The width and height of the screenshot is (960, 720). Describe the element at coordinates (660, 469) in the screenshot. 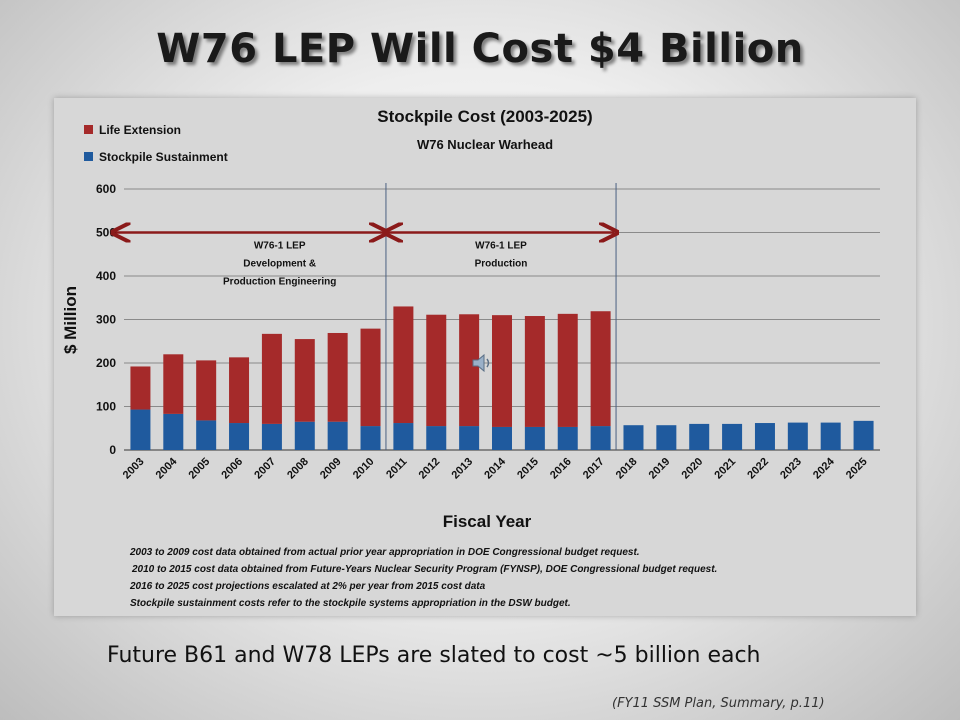

I see `x-tick-label: 2019` at that location.